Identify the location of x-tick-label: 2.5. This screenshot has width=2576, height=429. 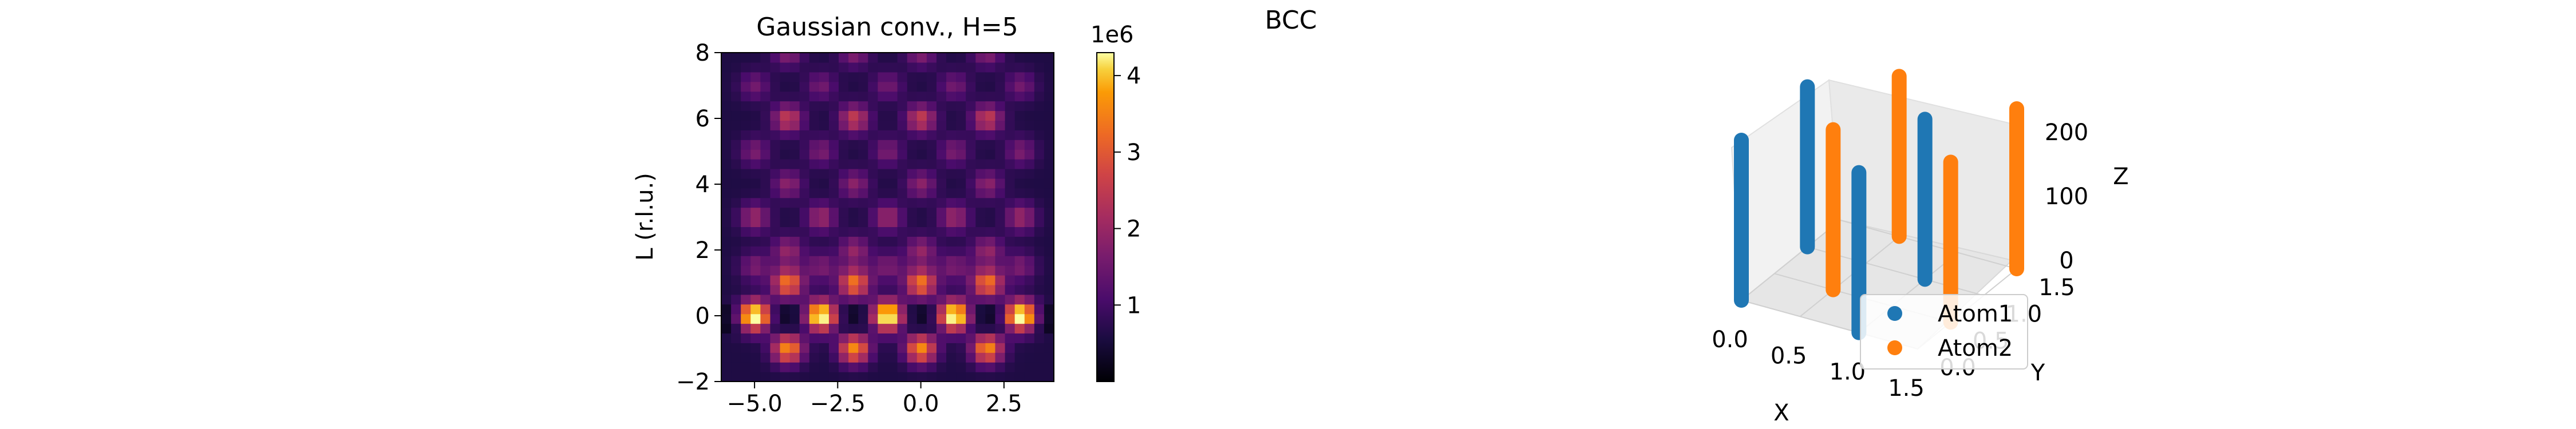
(1004, 404).